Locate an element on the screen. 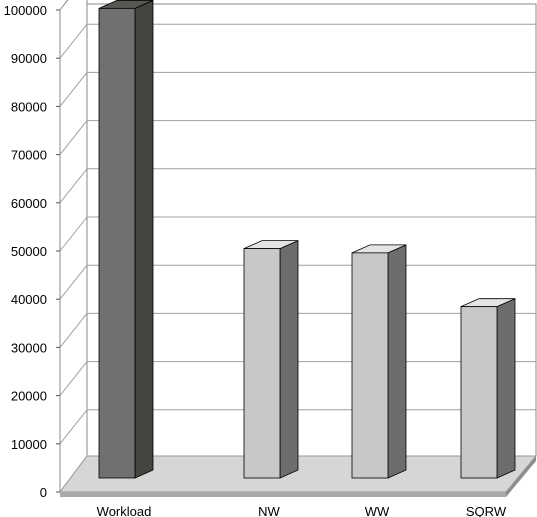 This screenshot has width=537, height=517. bar-ww is located at coordinates (379, 361).